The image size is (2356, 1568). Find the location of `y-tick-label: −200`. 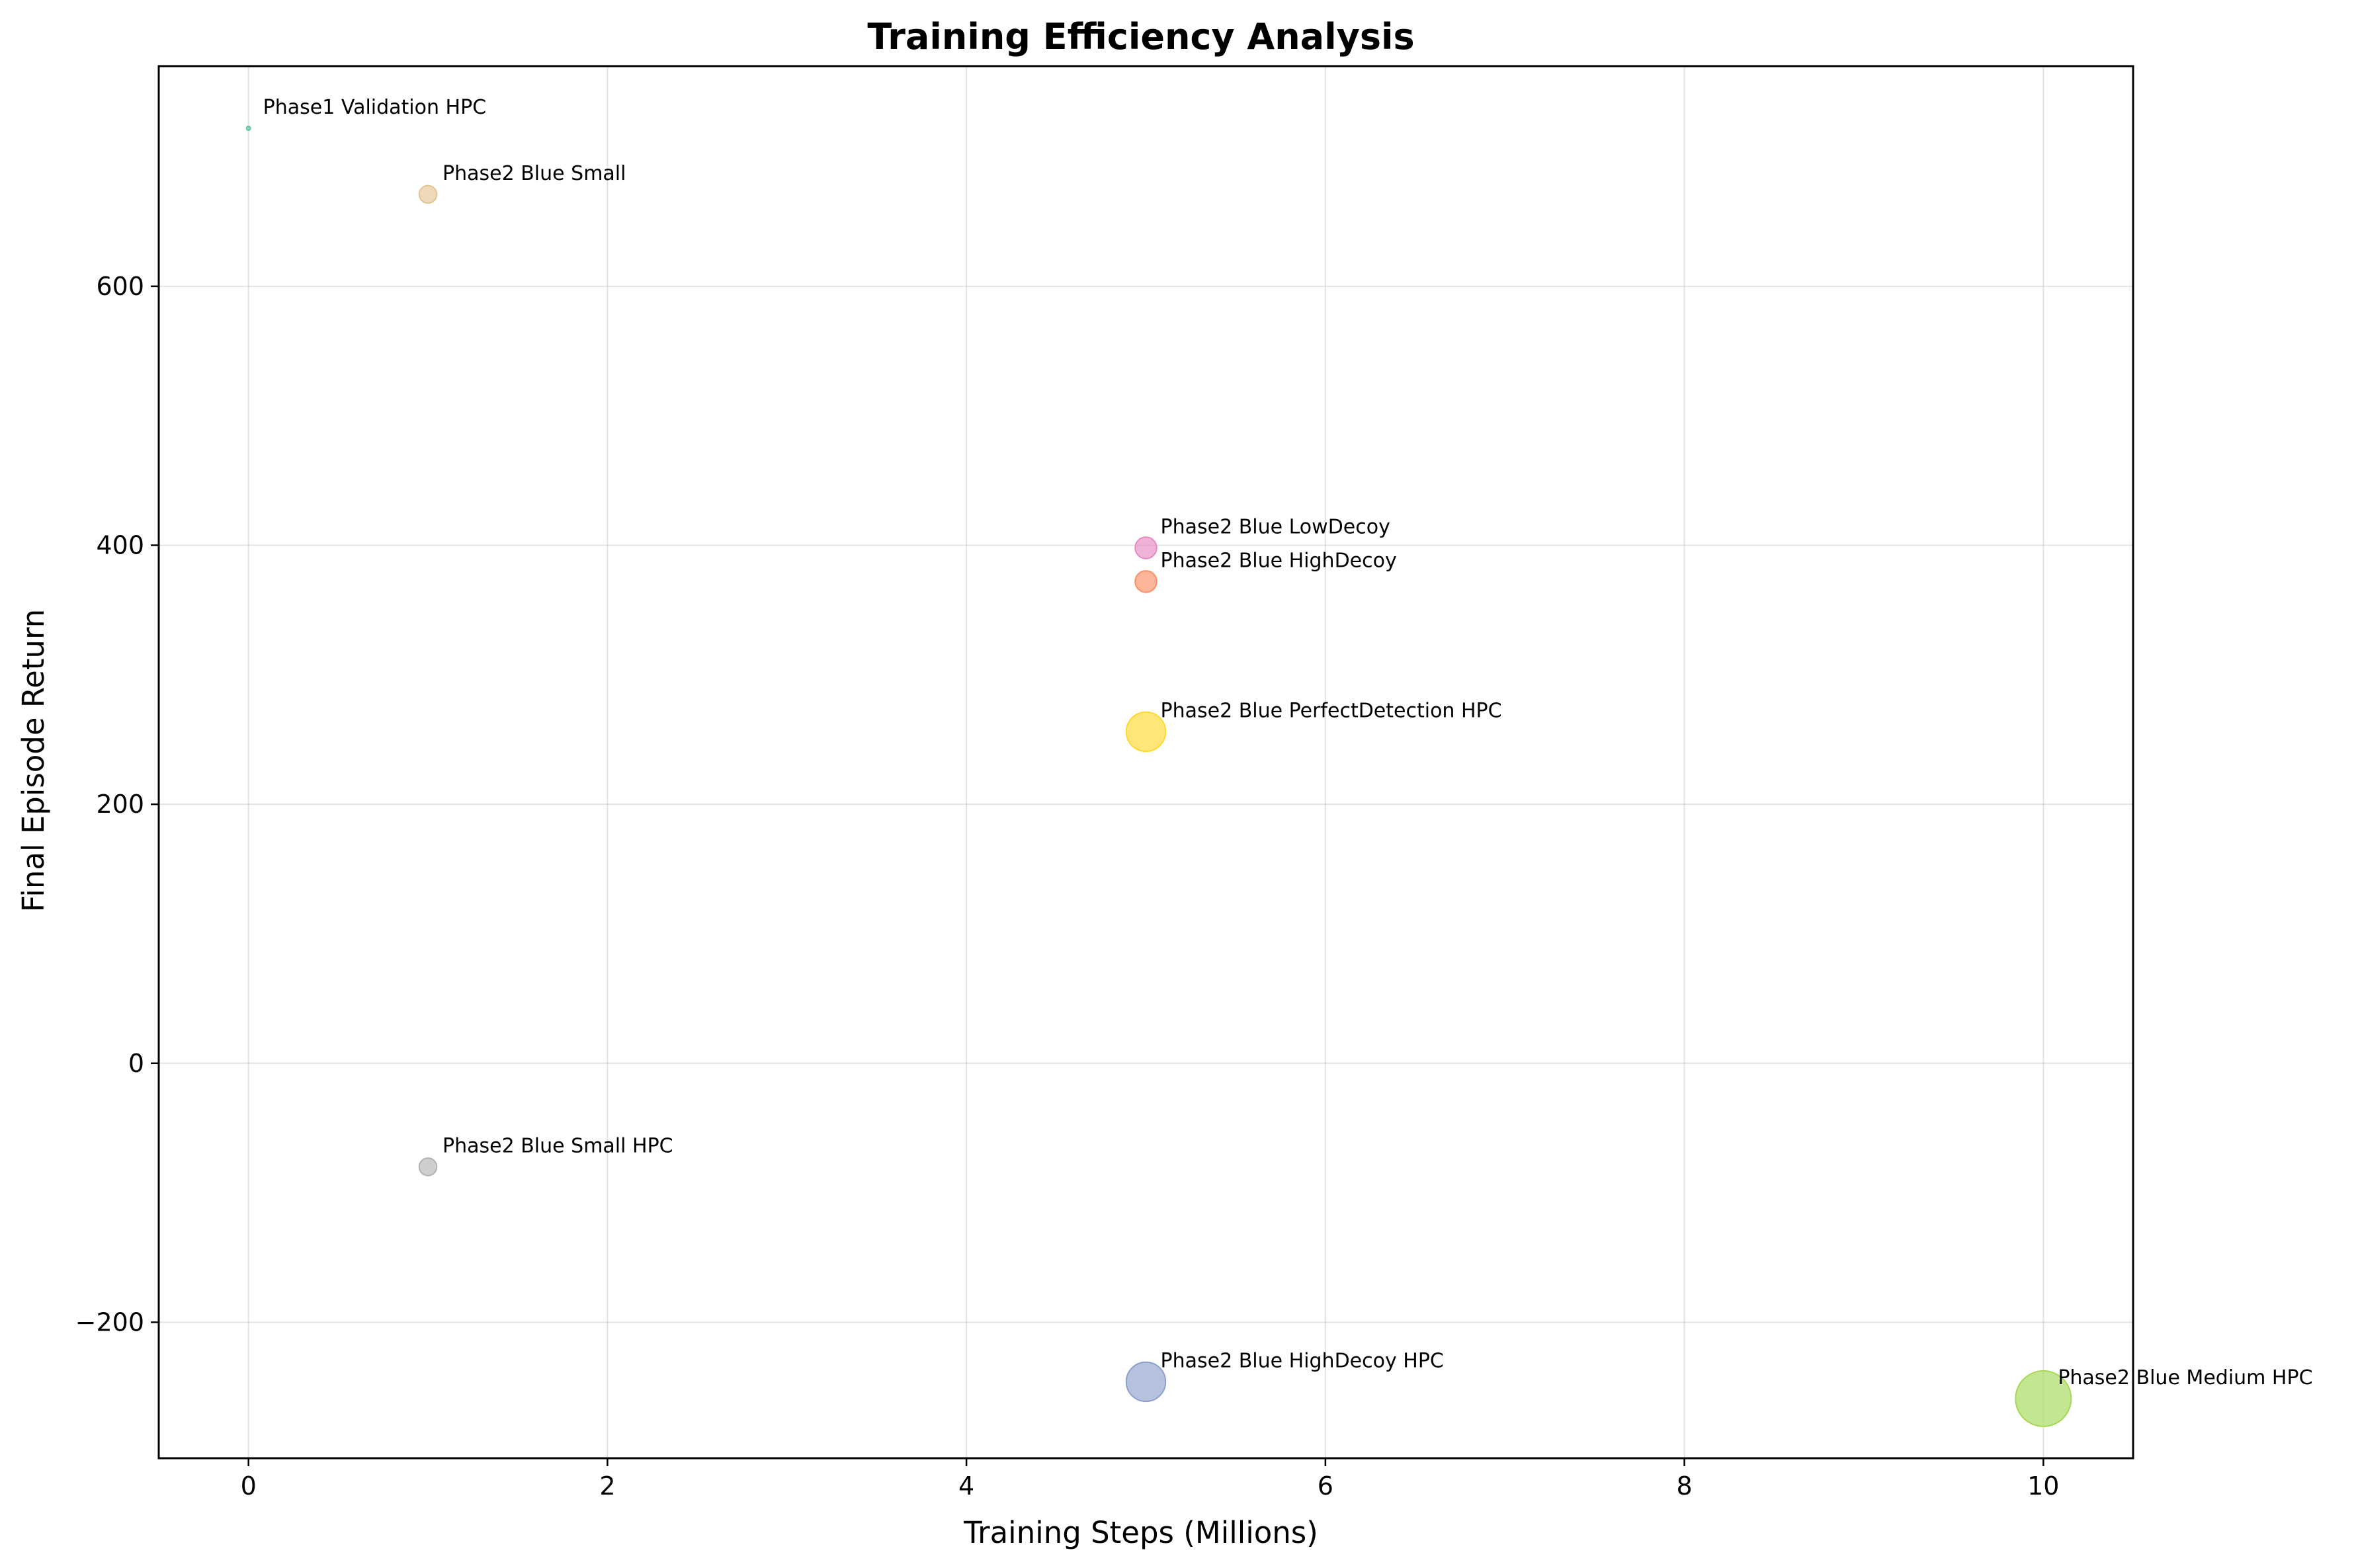

y-tick-label: −200 is located at coordinates (109, 1322).